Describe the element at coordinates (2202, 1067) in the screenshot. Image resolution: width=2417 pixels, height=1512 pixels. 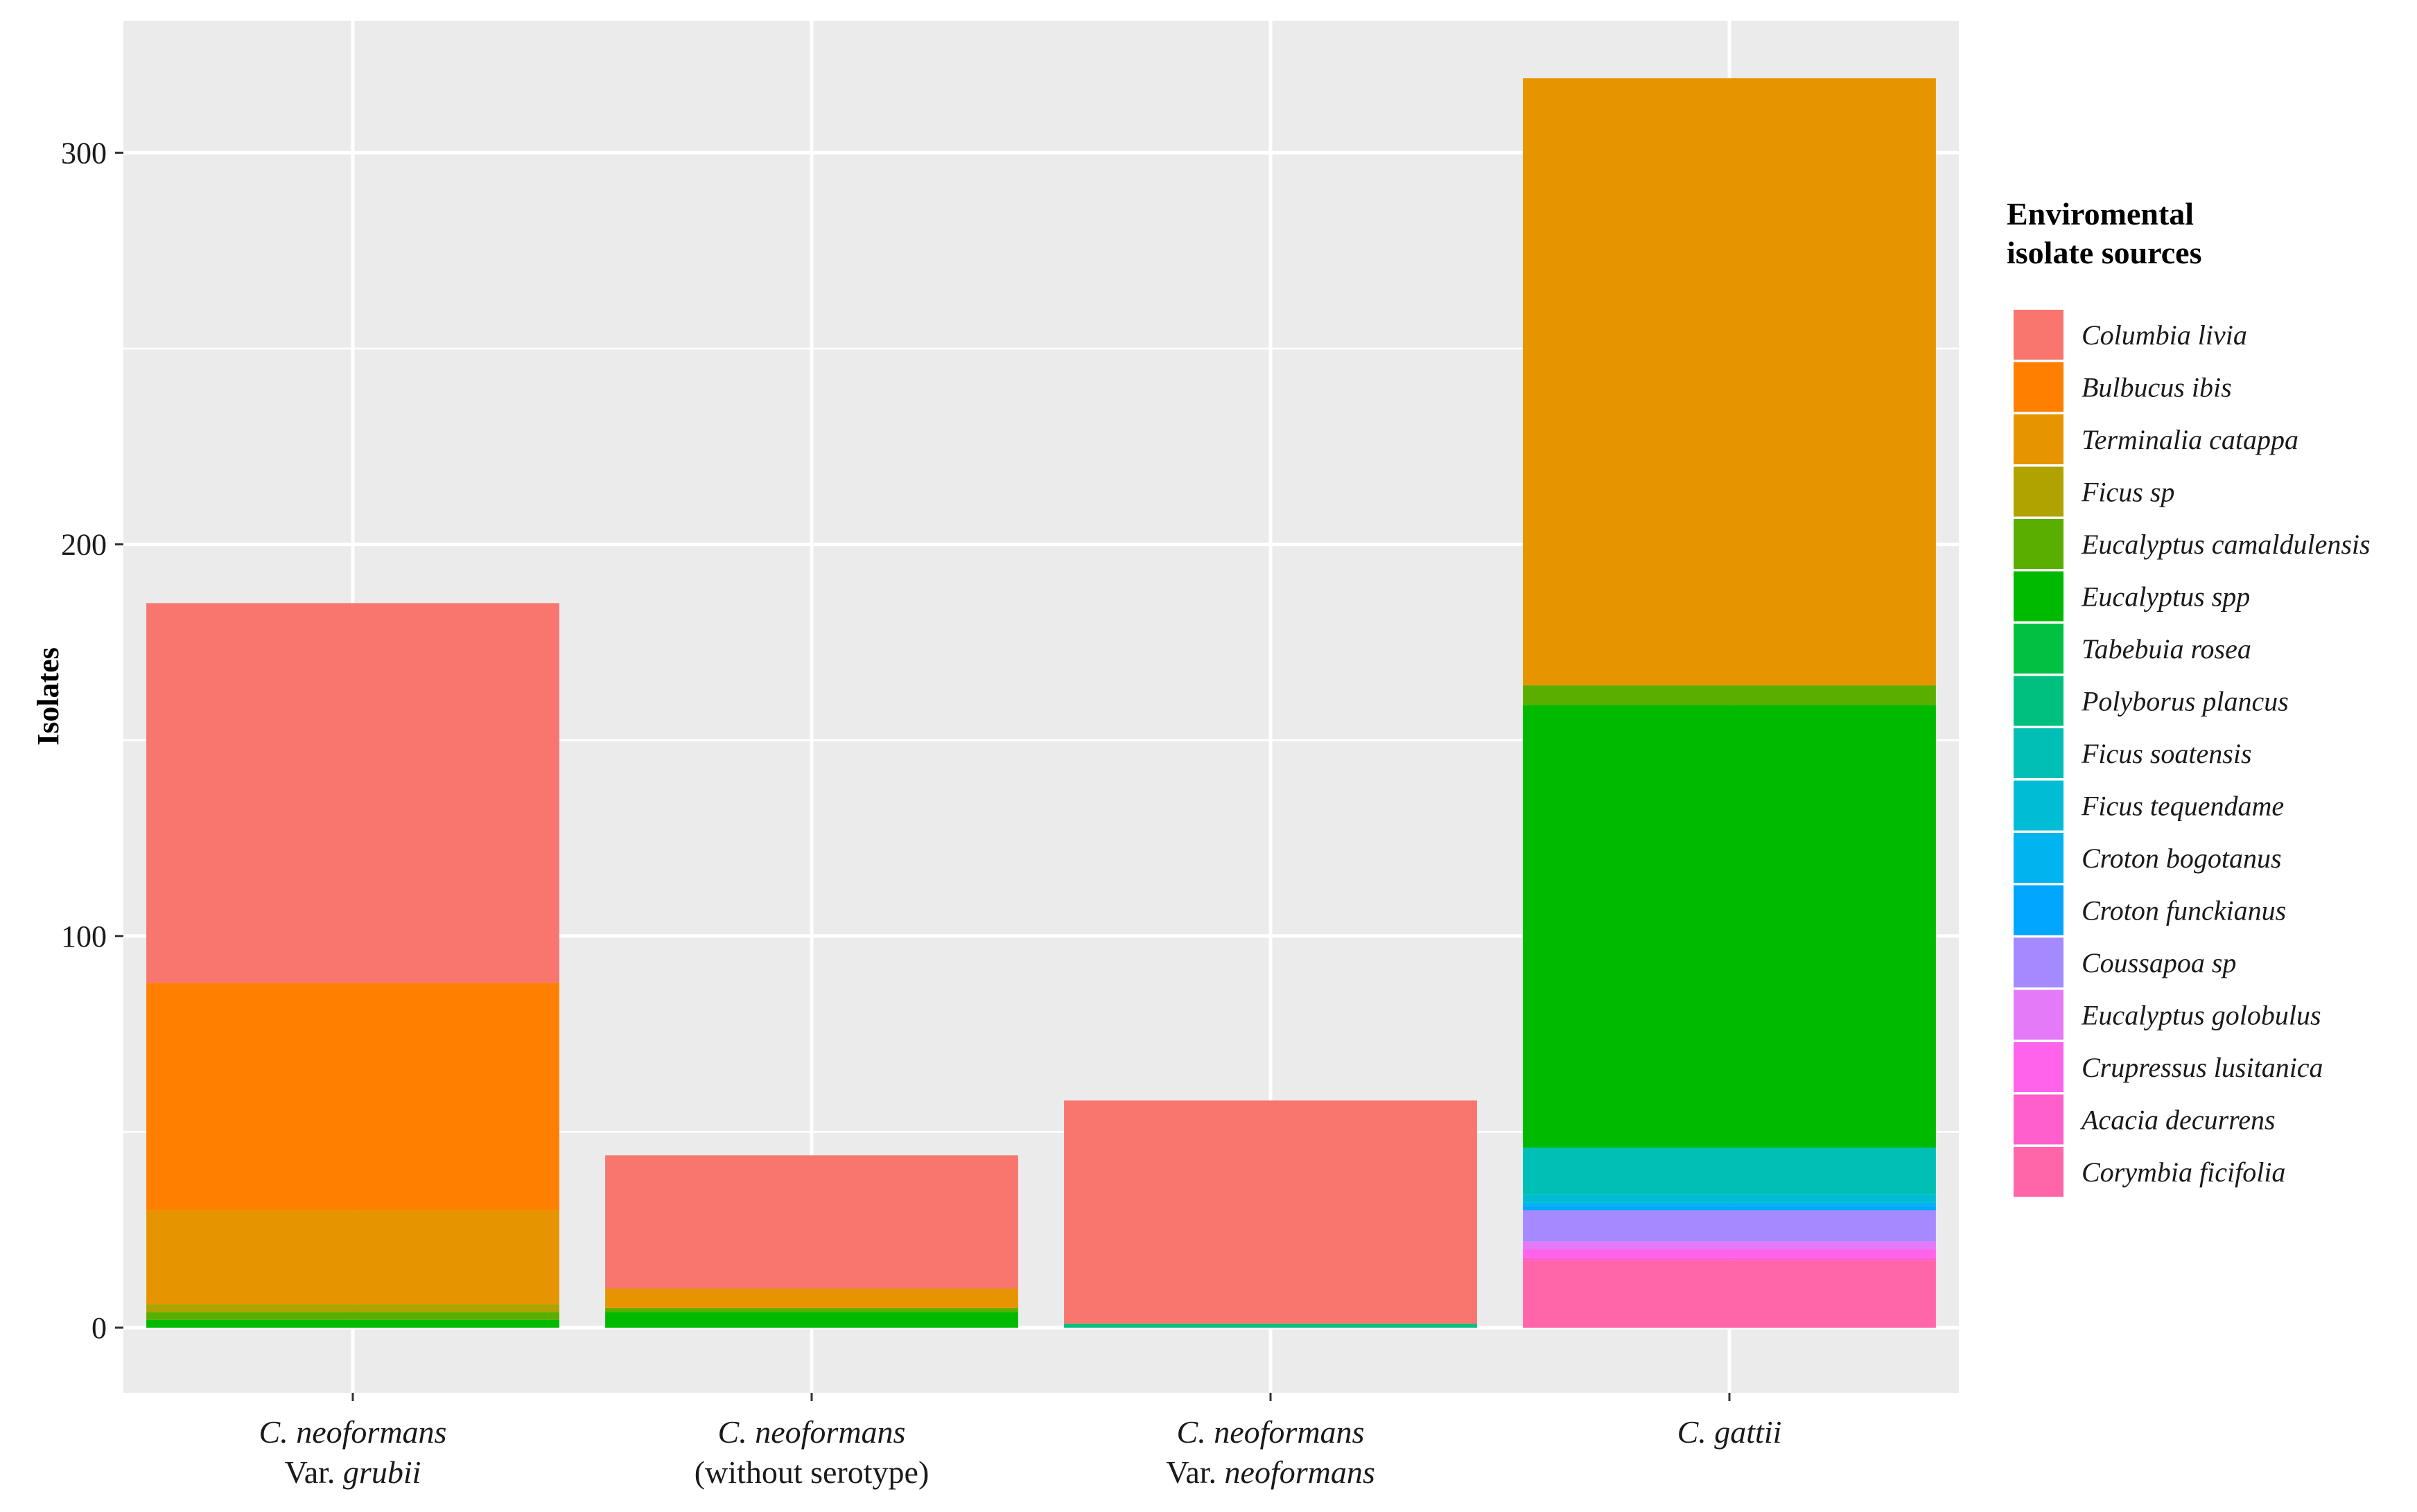
I see `legend-label: Crupressus lusitanica` at that location.